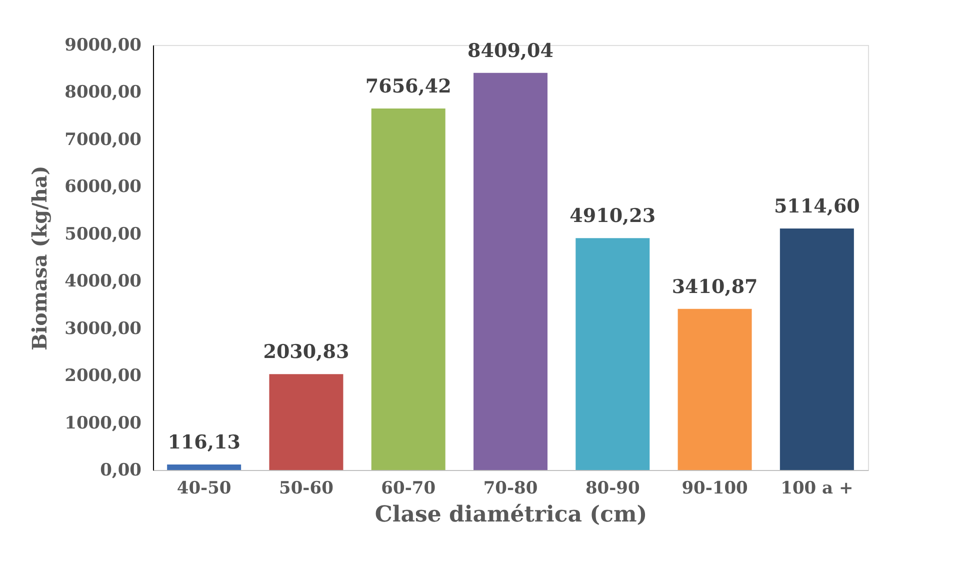 The image size is (956, 581). What do you see at coordinates (103, 140) in the screenshot?
I see `y-tick-label: 7000,00` at bounding box center [103, 140].